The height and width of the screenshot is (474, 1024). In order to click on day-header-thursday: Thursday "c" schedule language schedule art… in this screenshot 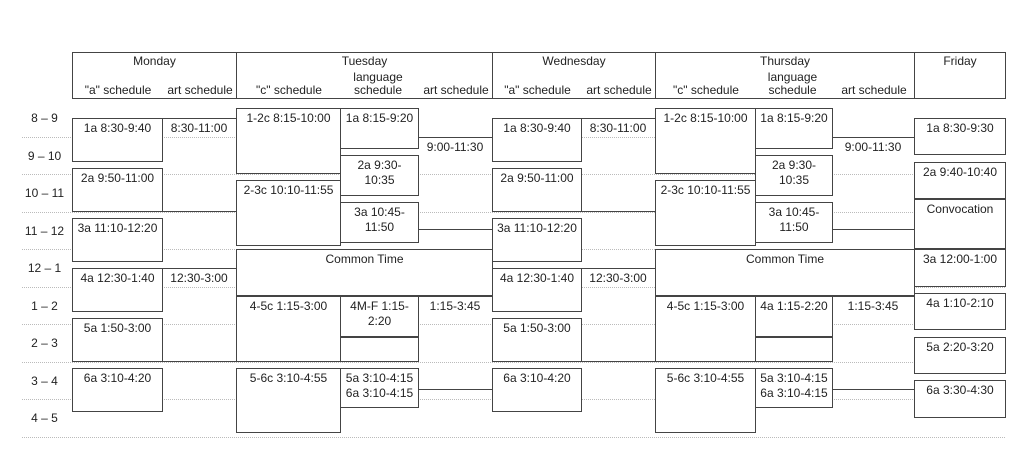, I will do `click(785, 75)`.